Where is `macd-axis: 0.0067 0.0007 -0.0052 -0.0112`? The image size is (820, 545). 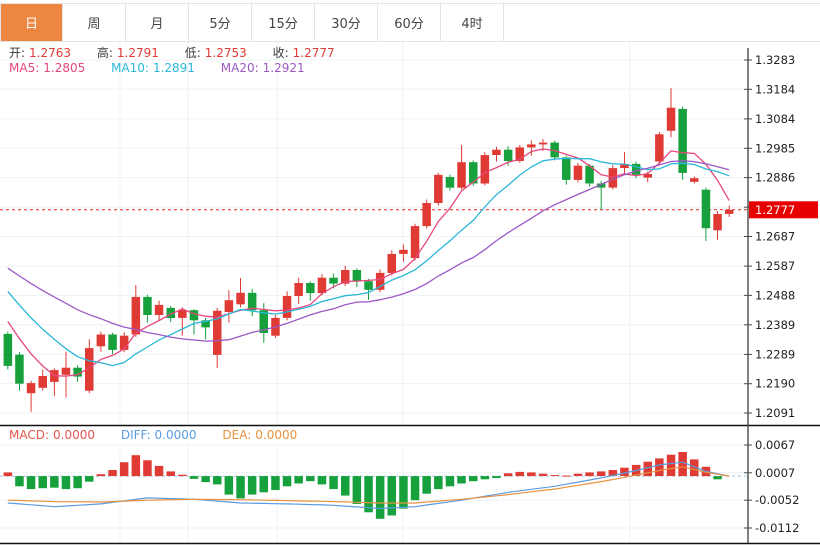
macd-axis: 0.0067 0.0007 -0.0052 -0.0112 is located at coordinates (771, 486).